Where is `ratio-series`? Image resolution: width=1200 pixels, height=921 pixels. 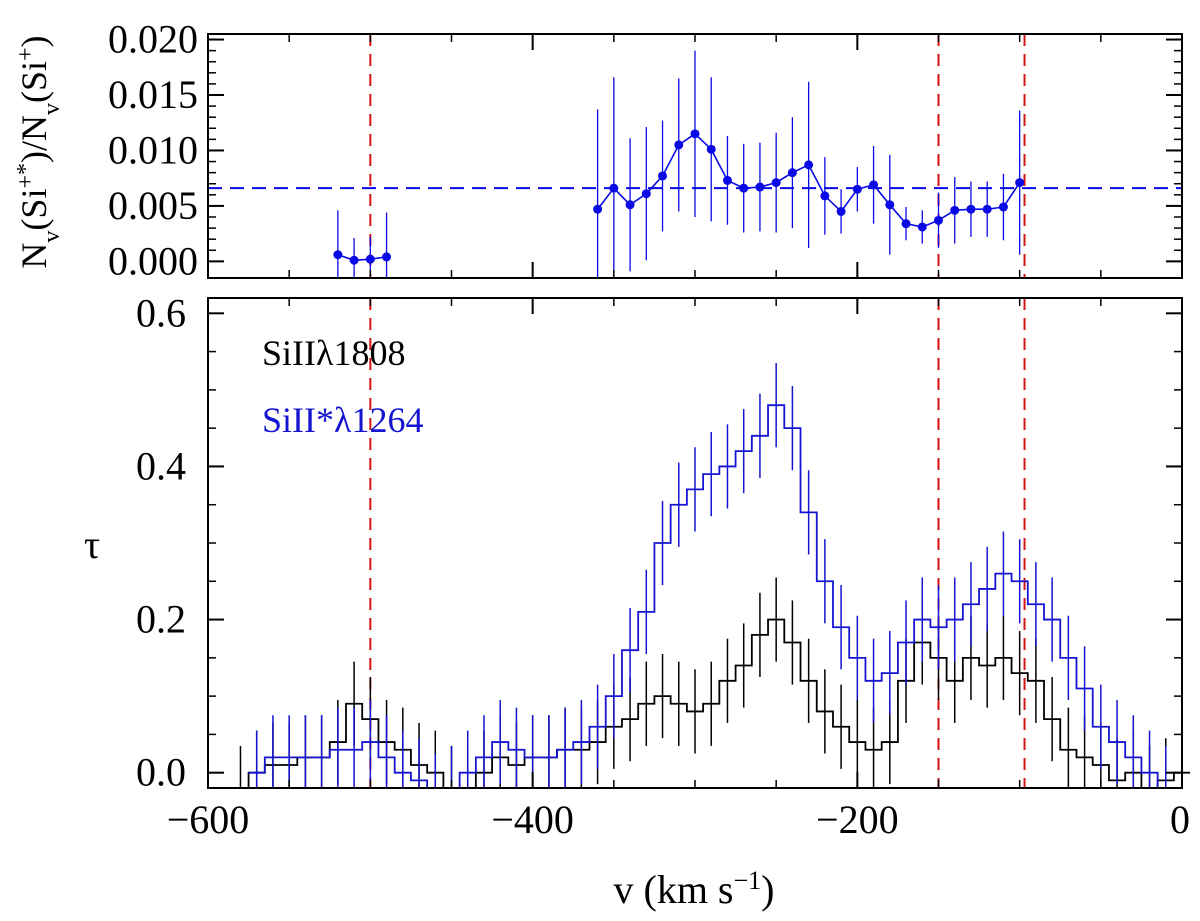
ratio-series is located at coordinates (679, 164).